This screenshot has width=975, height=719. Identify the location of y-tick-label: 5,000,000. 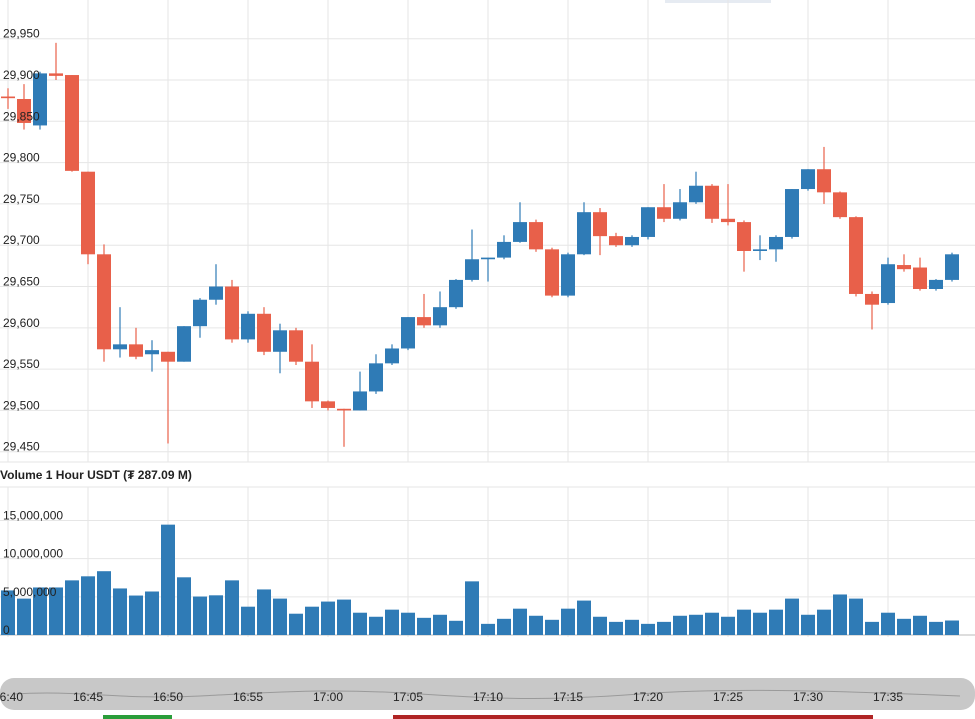
(30, 592).